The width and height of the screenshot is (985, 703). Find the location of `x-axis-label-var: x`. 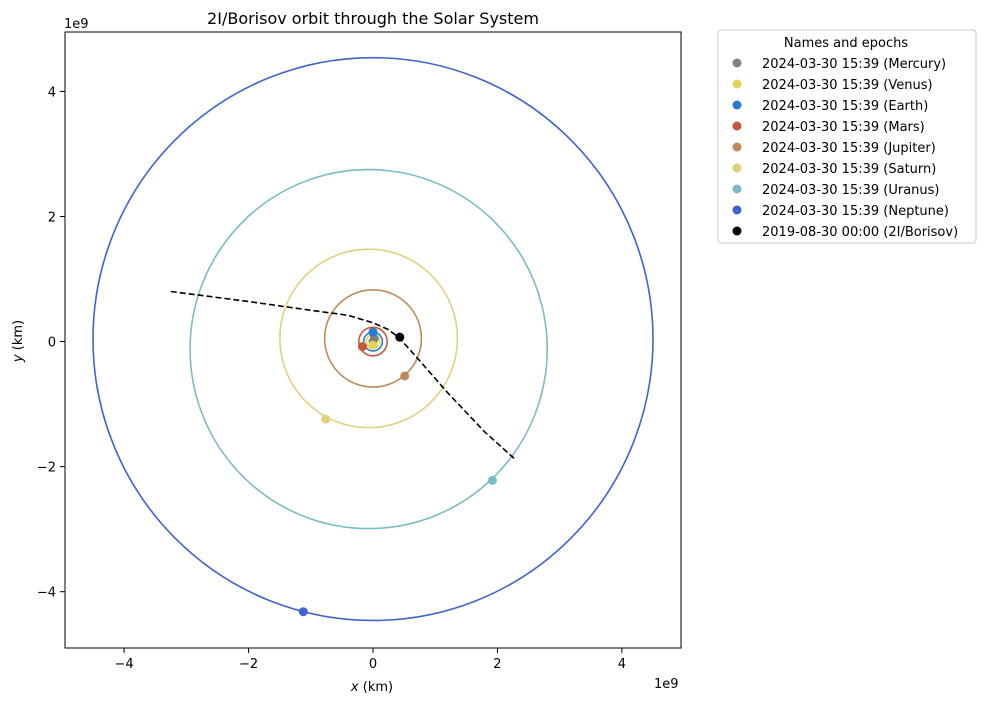

x-axis-label-var: x is located at coordinates (354, 687).